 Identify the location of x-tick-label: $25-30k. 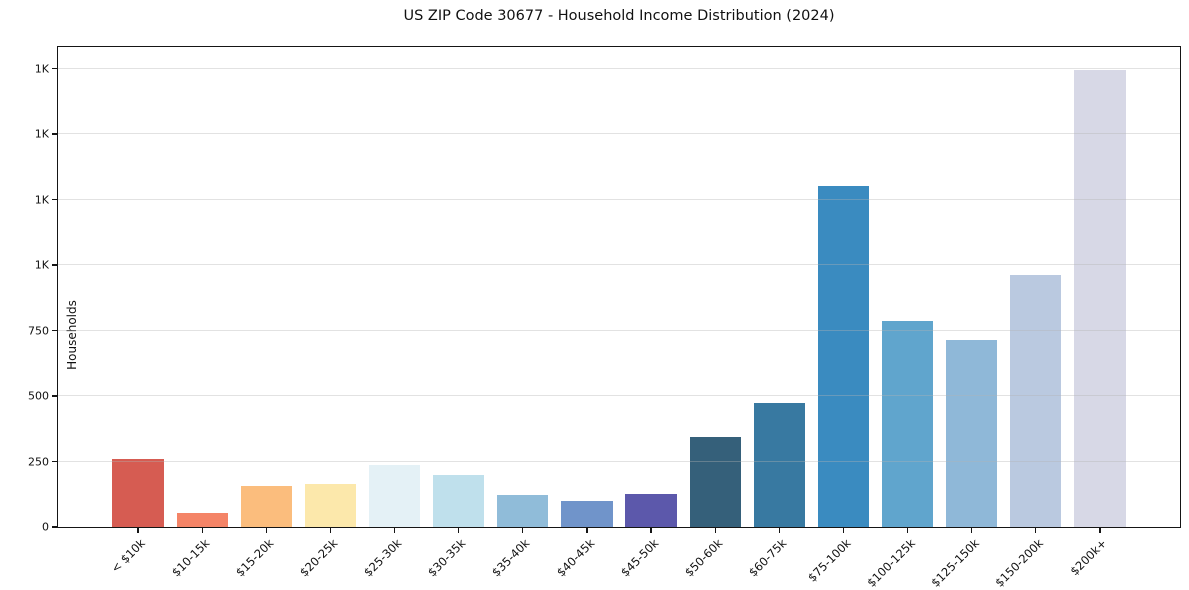
(383, 558).